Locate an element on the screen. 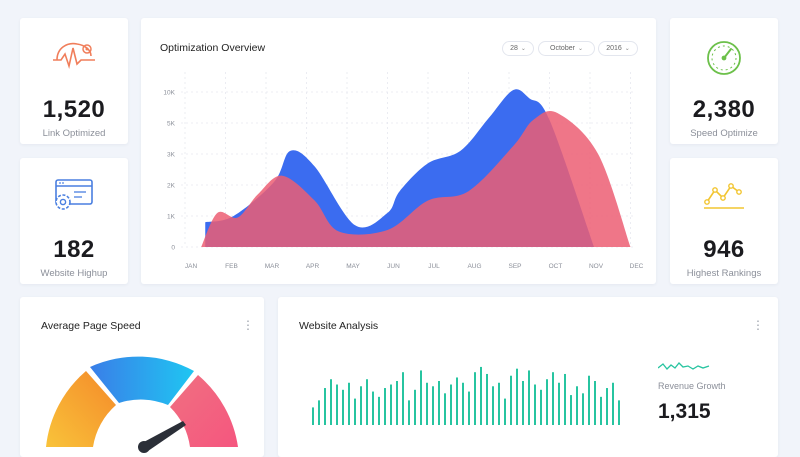  stat-card-link-optimized: 1,520 Link Optimized is located at coordinates (74, 81).